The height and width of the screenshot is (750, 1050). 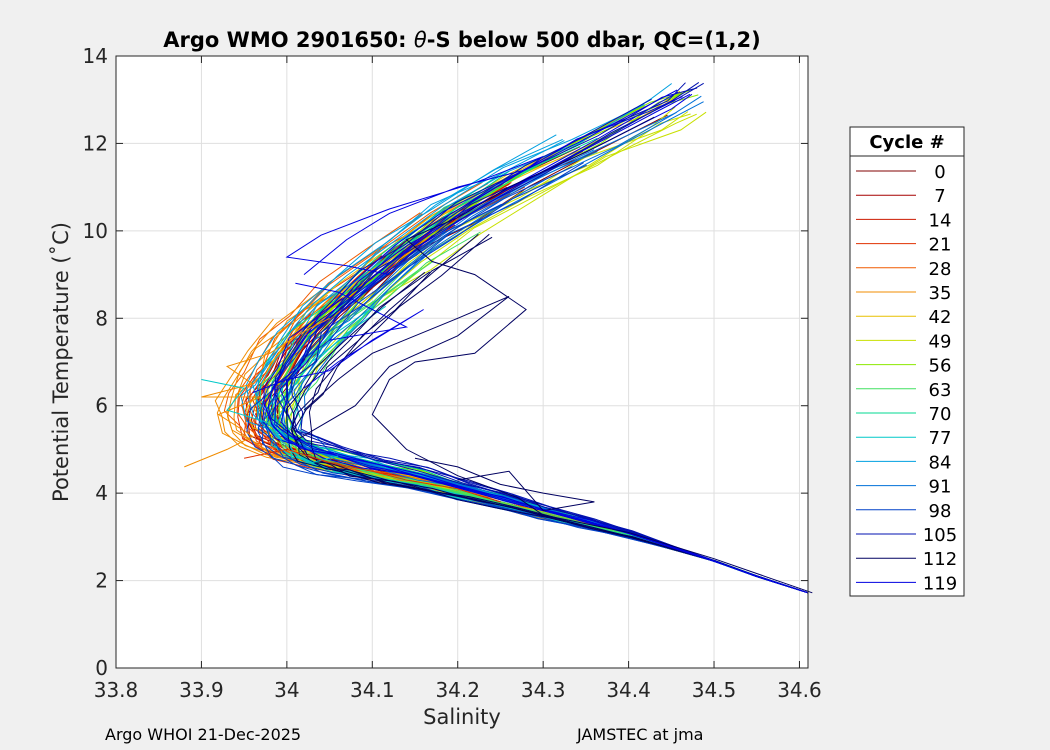 What do you see at coordinates (457, 690) in the screenshot?
I see `x-tick-label: 34.2` at bounding box center [457, 690].